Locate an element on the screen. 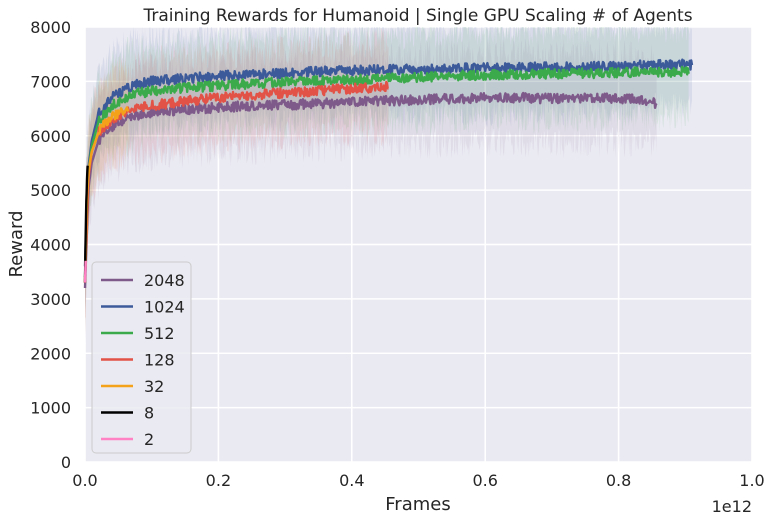 This screenshot has height=525, width=773. legend-label: 2048 is located at coordinates (164, 280).